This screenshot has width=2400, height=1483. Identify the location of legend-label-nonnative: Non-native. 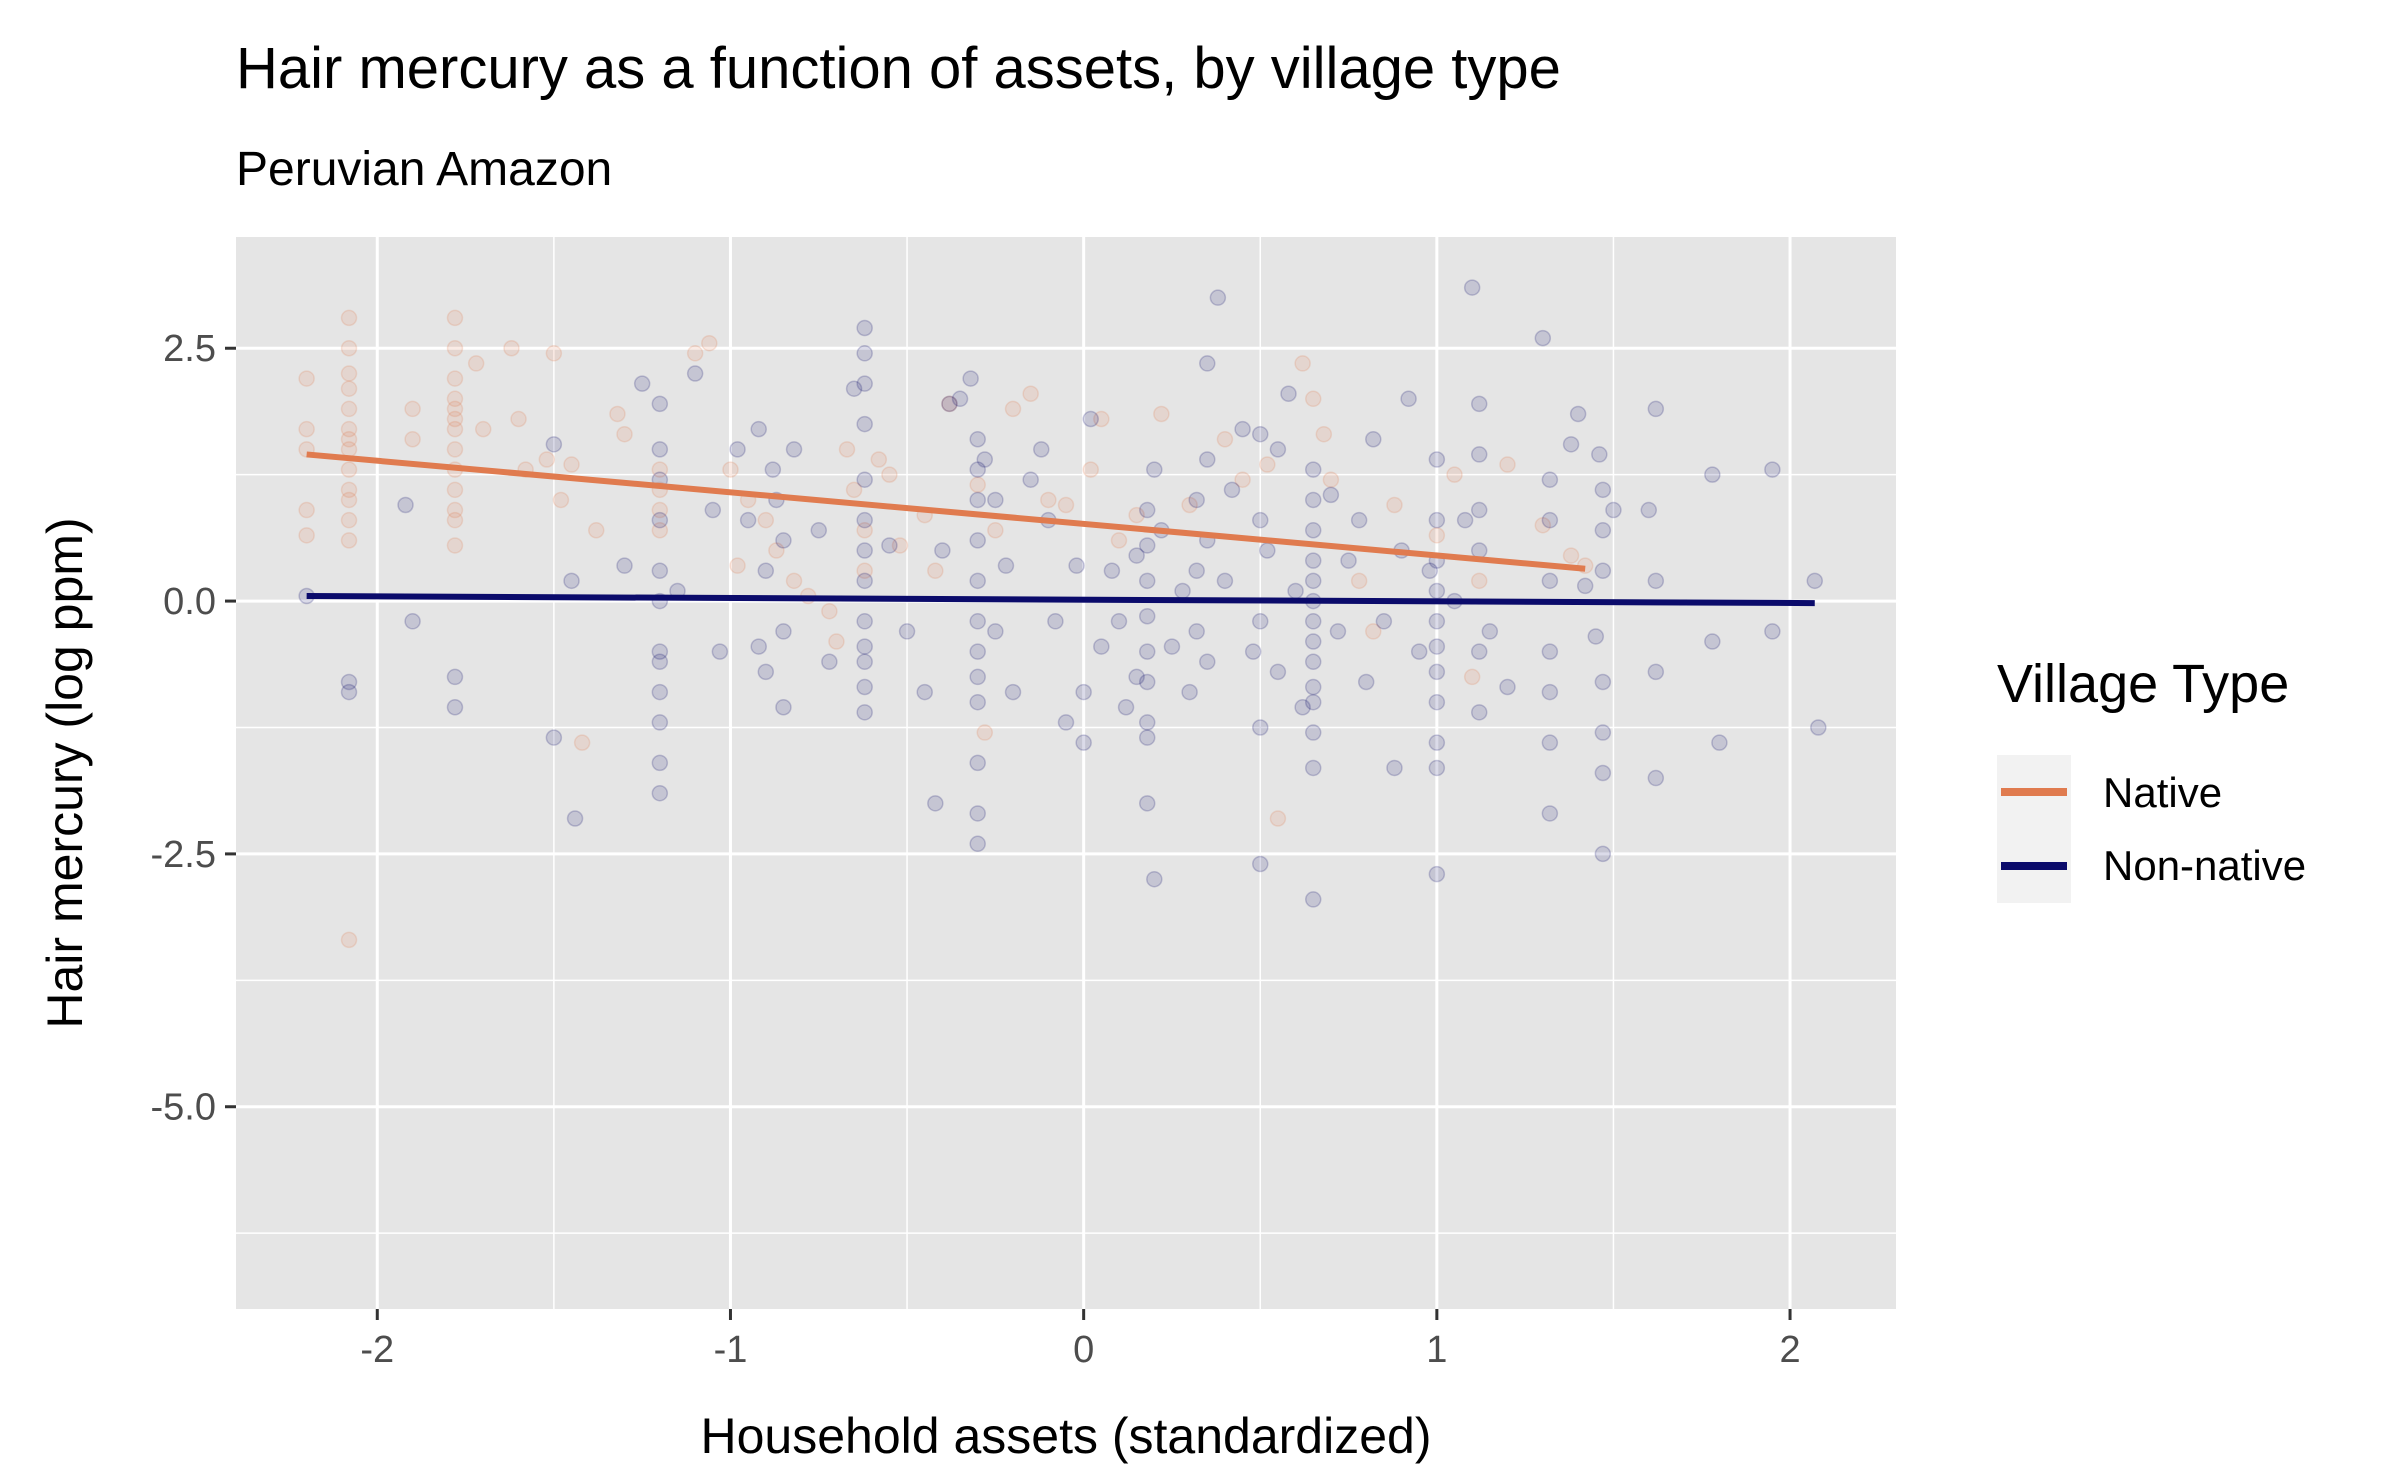
(2204, 865).